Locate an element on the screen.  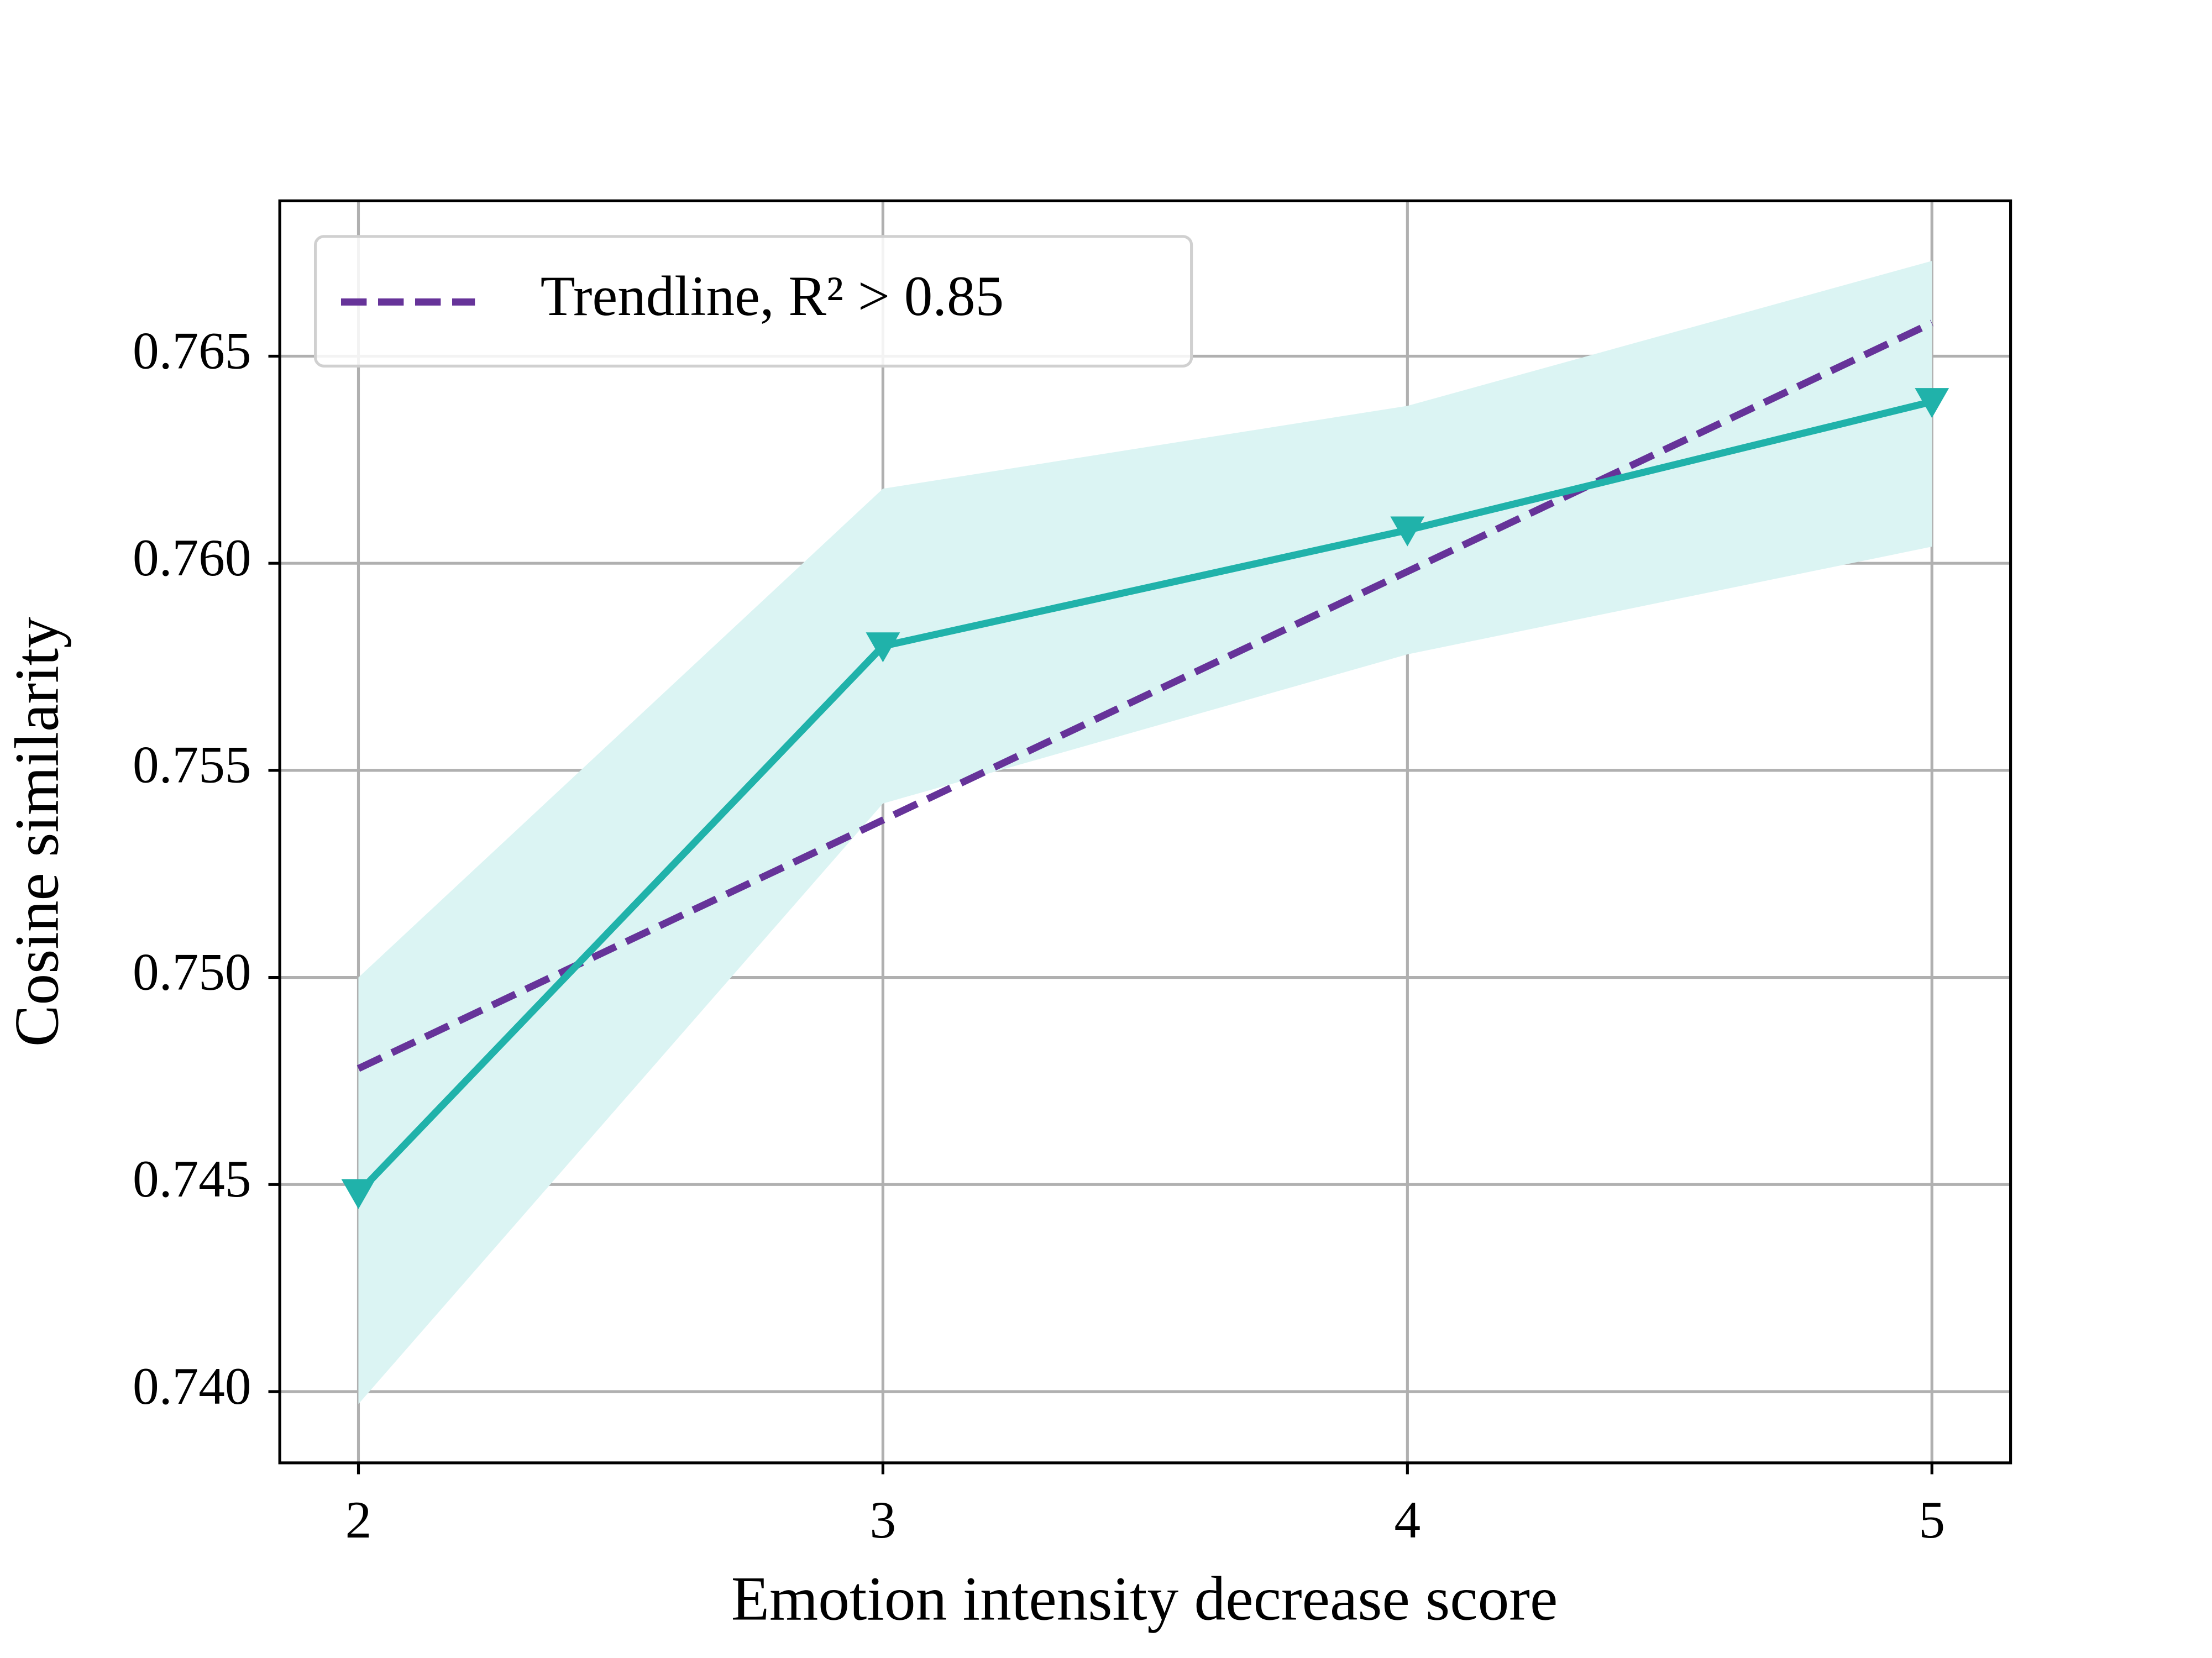
legend-label: Trendline, R² > 0.85 is located at coordinates (772, 296).